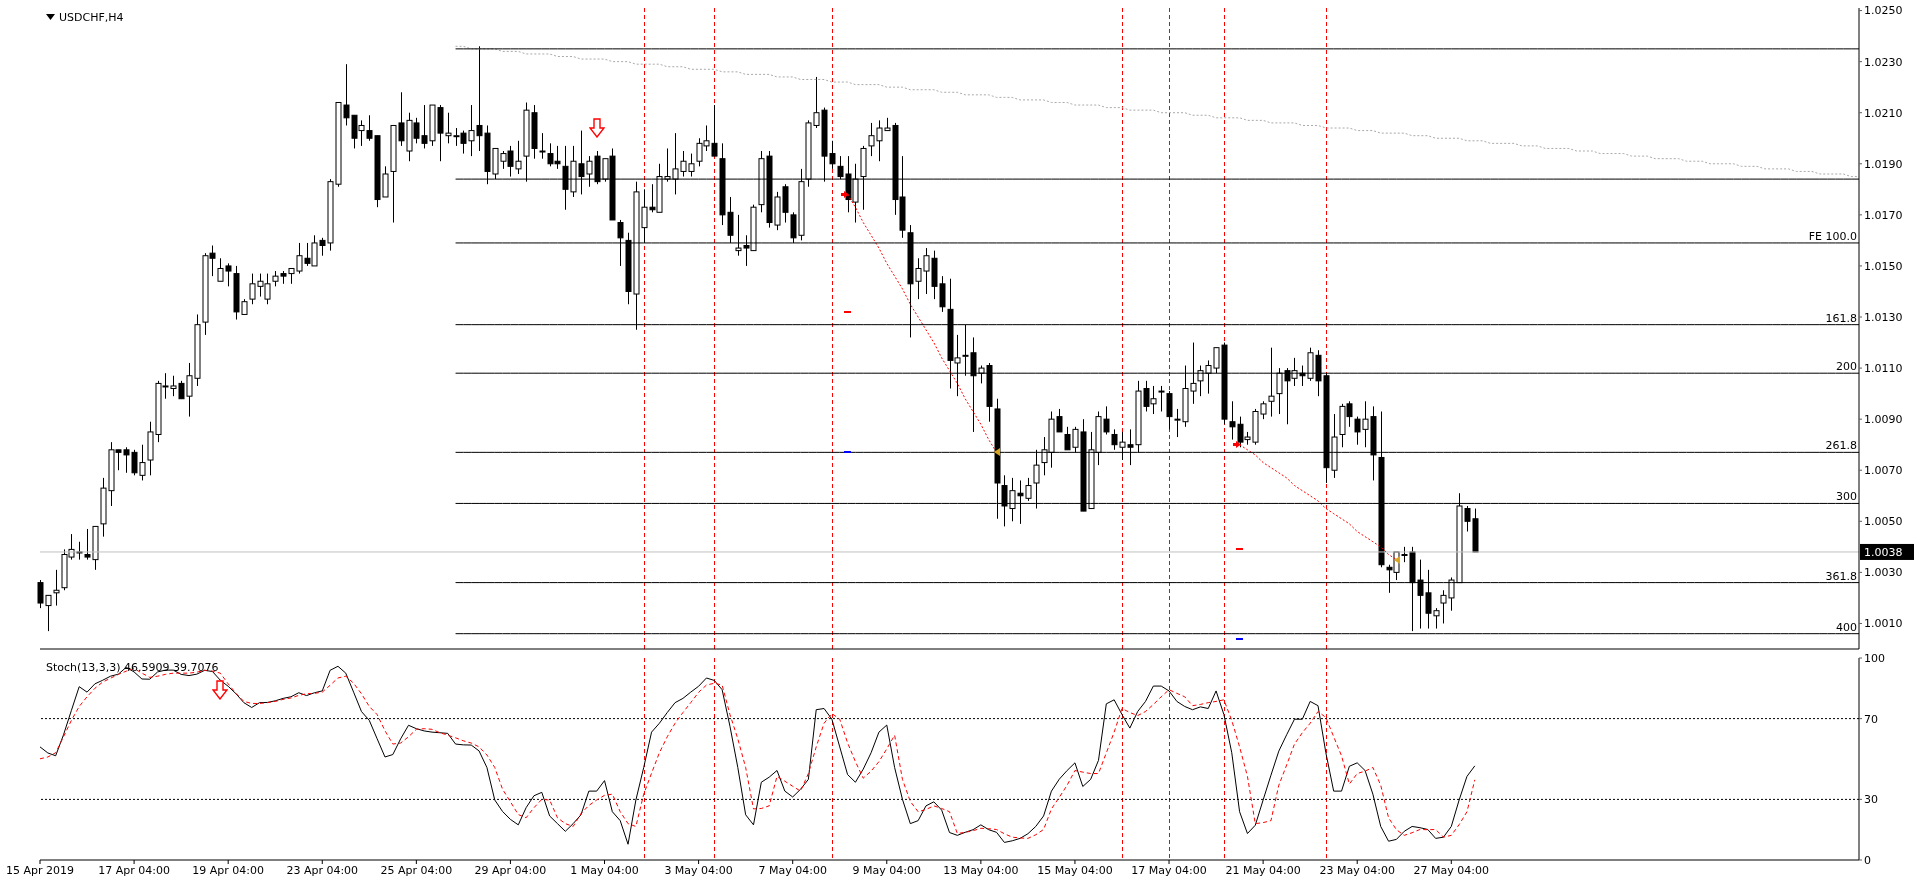 The image size is (1916, 884). What do you see at coordinates (1883, 164) in the screenshot?
I see `y-tick-label: 1.0190` at bounding box center [1883, 164].